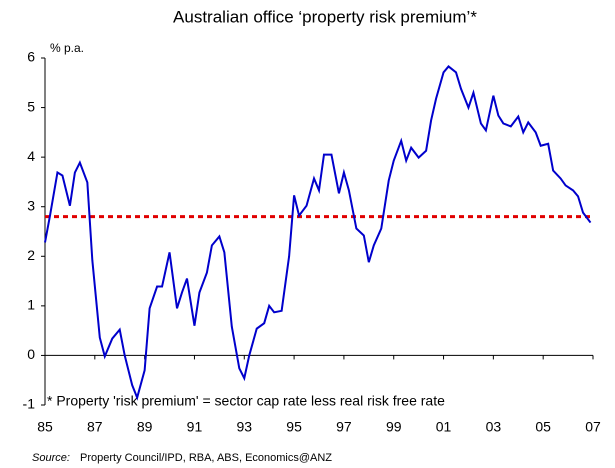  What do you see at coordinates (31, 106) in the screenshot?
I see `y-tick-label: 5` at bounding box center [31, 106].